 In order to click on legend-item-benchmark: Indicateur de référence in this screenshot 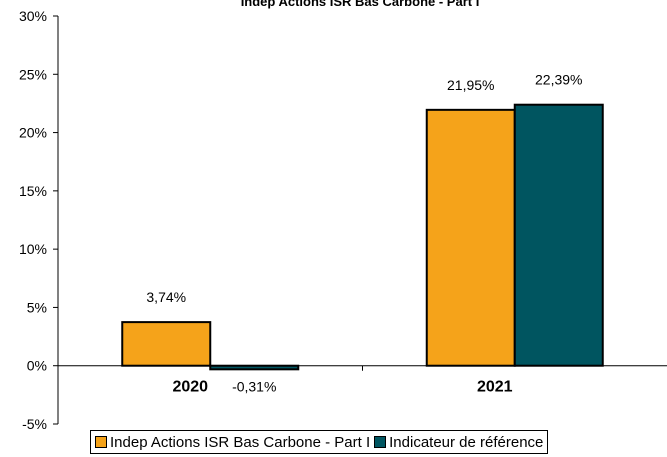, I will do `click(458, 442)`.